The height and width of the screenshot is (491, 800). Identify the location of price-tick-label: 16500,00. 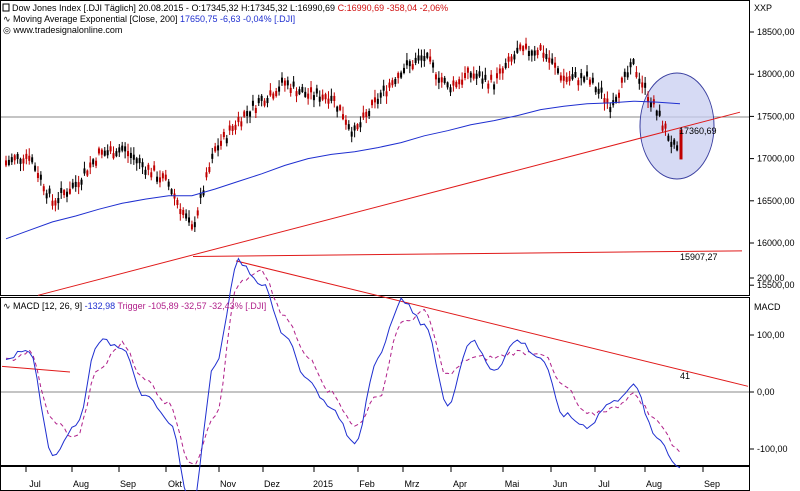
(776, 201).